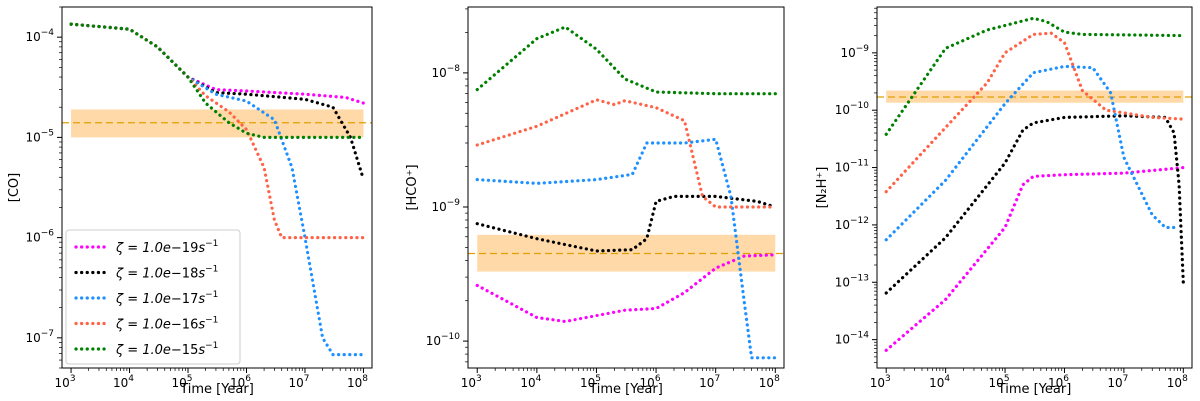 Image resolution: width=1200 pixels, height=401 pixels. What do you see at coordinates (39, 237) in the screenshot?
I see `y-tick-label: 10⁻⁶` at bounding box center [39, 237].